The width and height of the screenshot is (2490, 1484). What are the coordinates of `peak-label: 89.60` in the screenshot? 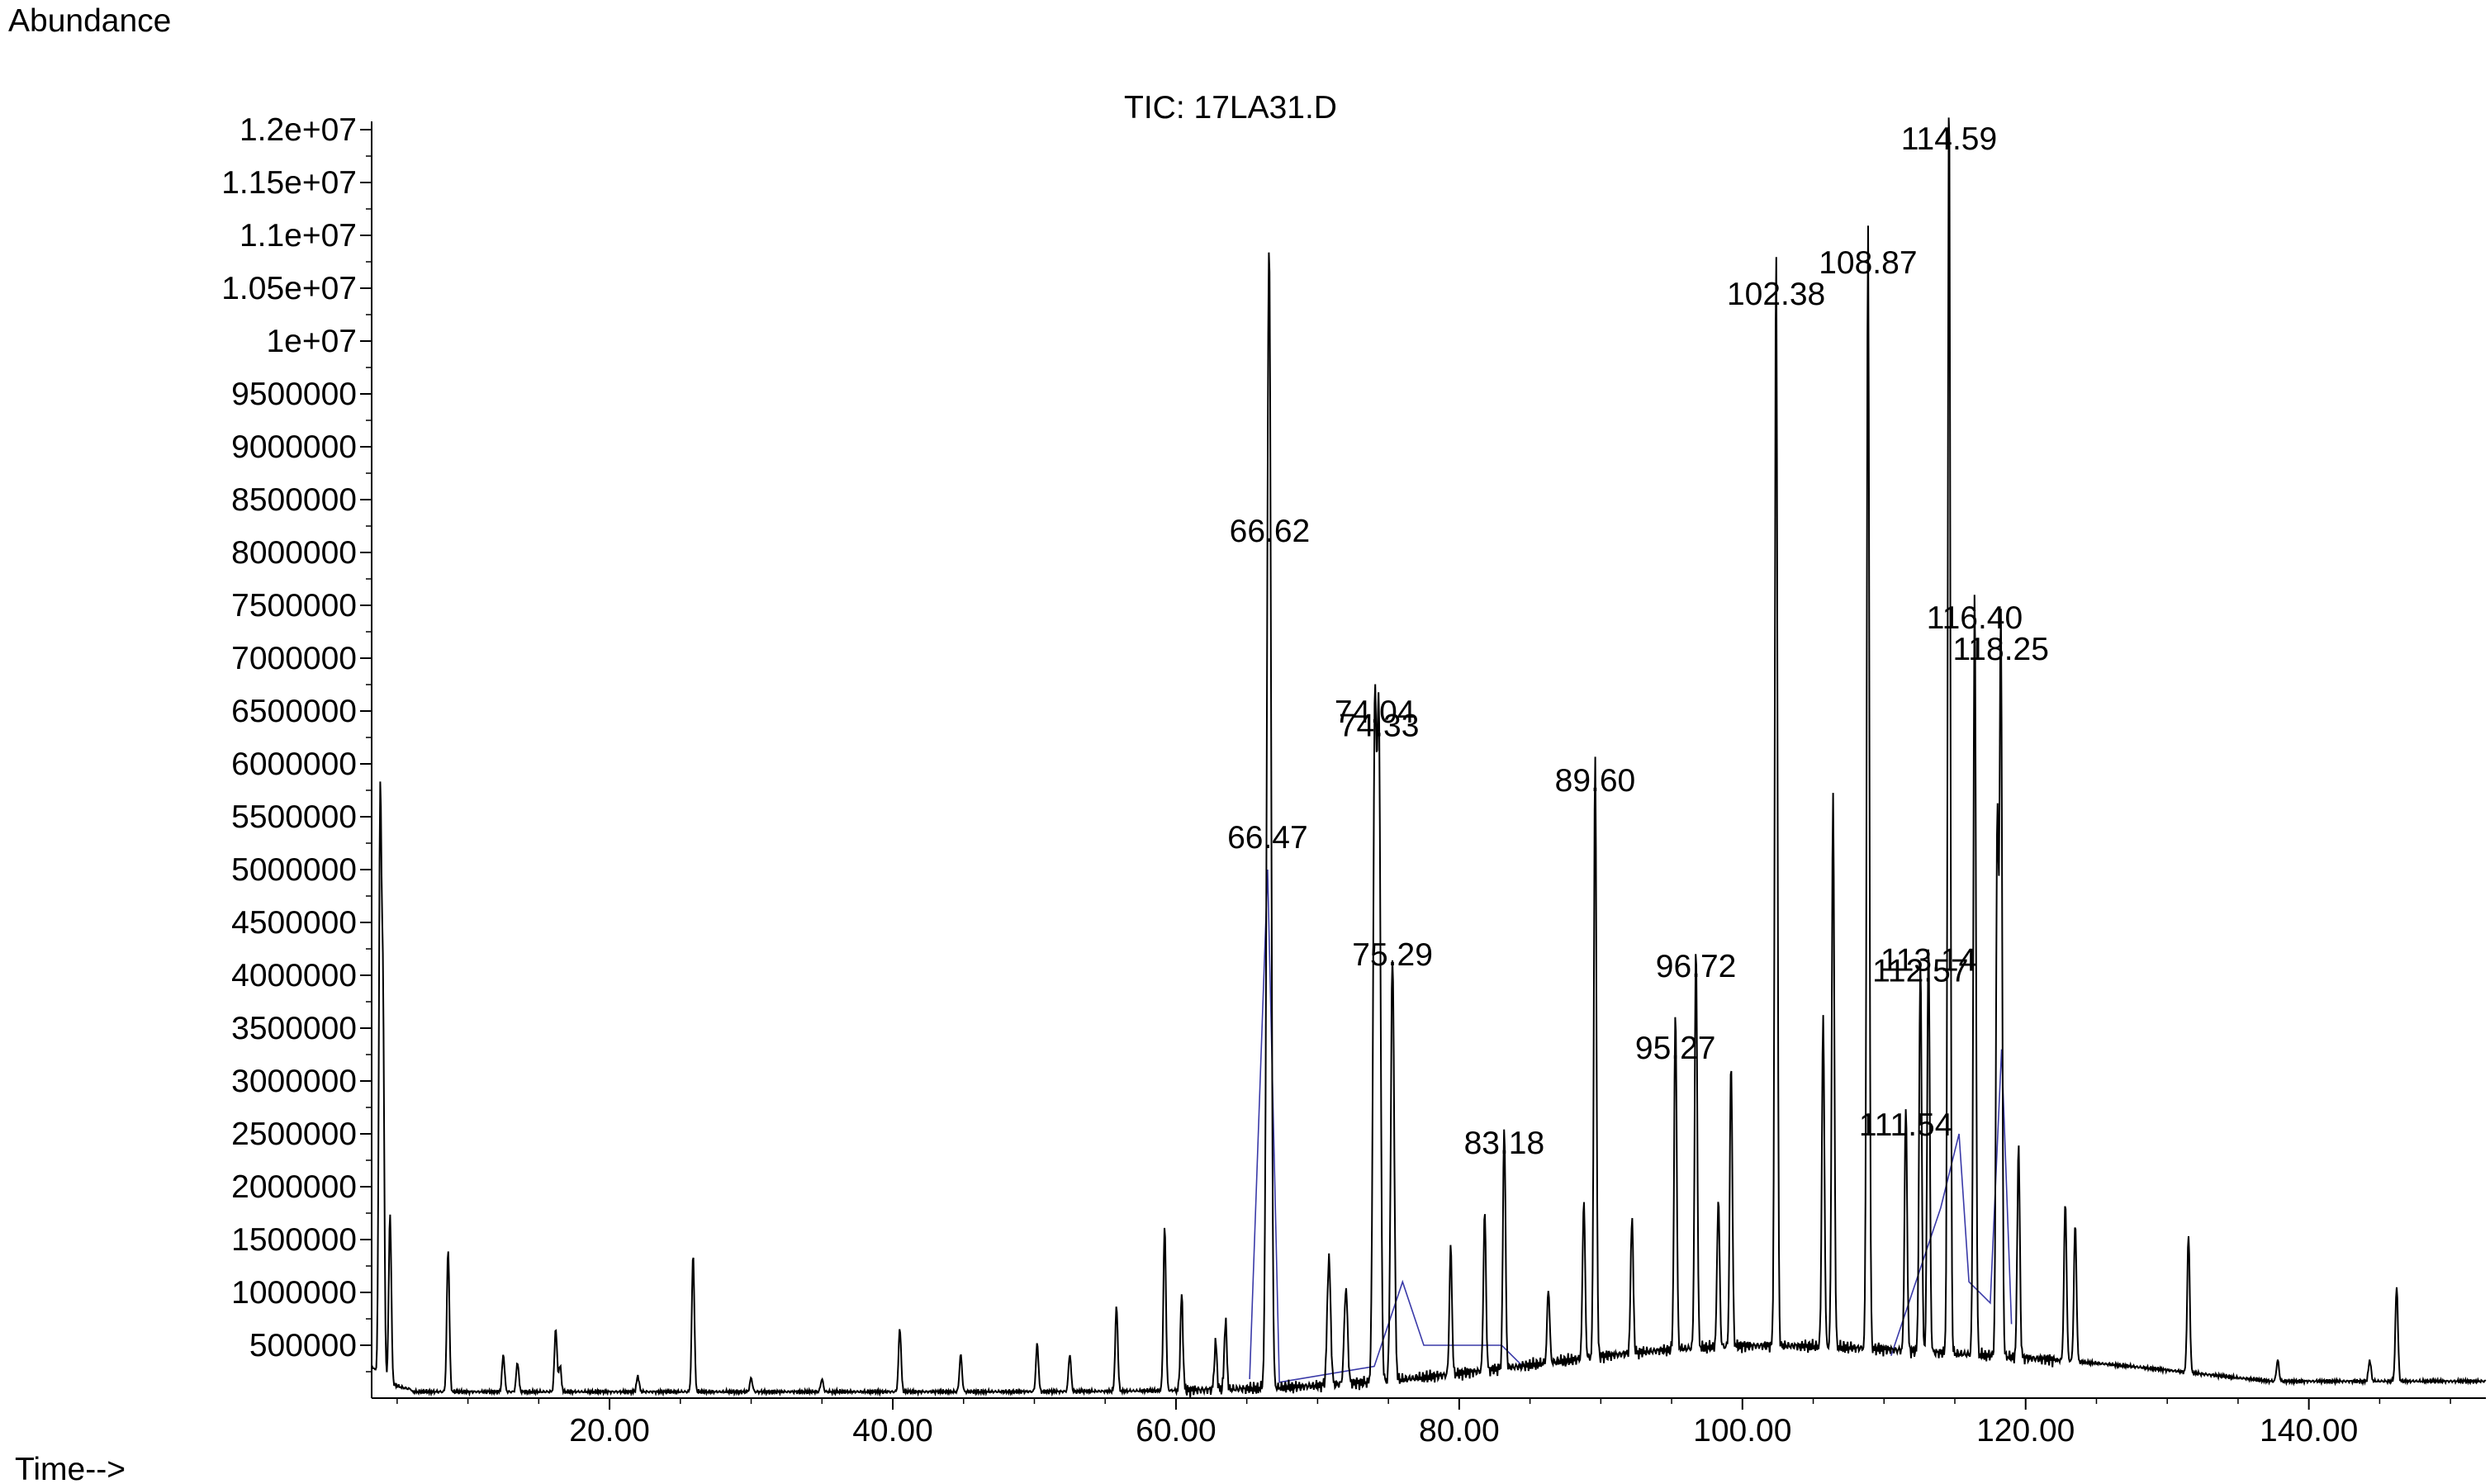 It's located at (1595, 781).